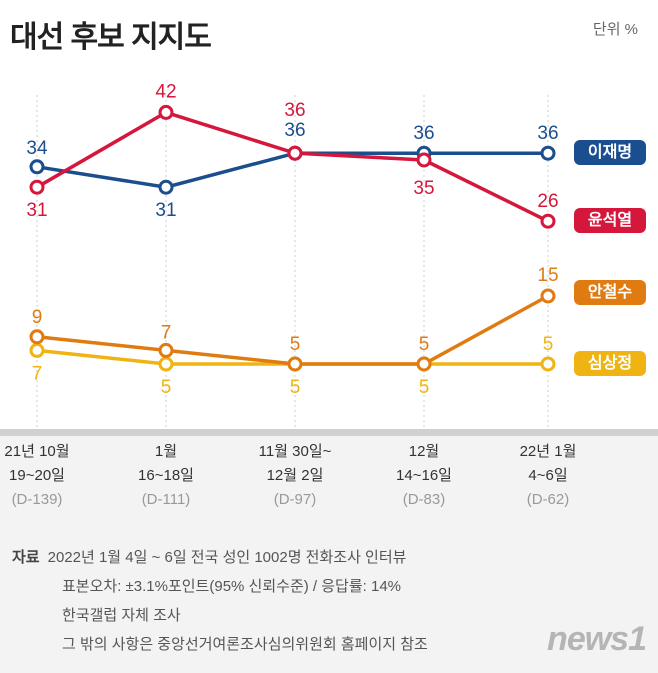 This screenshot has height=673, width=658. Describe the element at coordinates (615, 29) in the screenshot. I see `unit-label: 단위 %` at that location.